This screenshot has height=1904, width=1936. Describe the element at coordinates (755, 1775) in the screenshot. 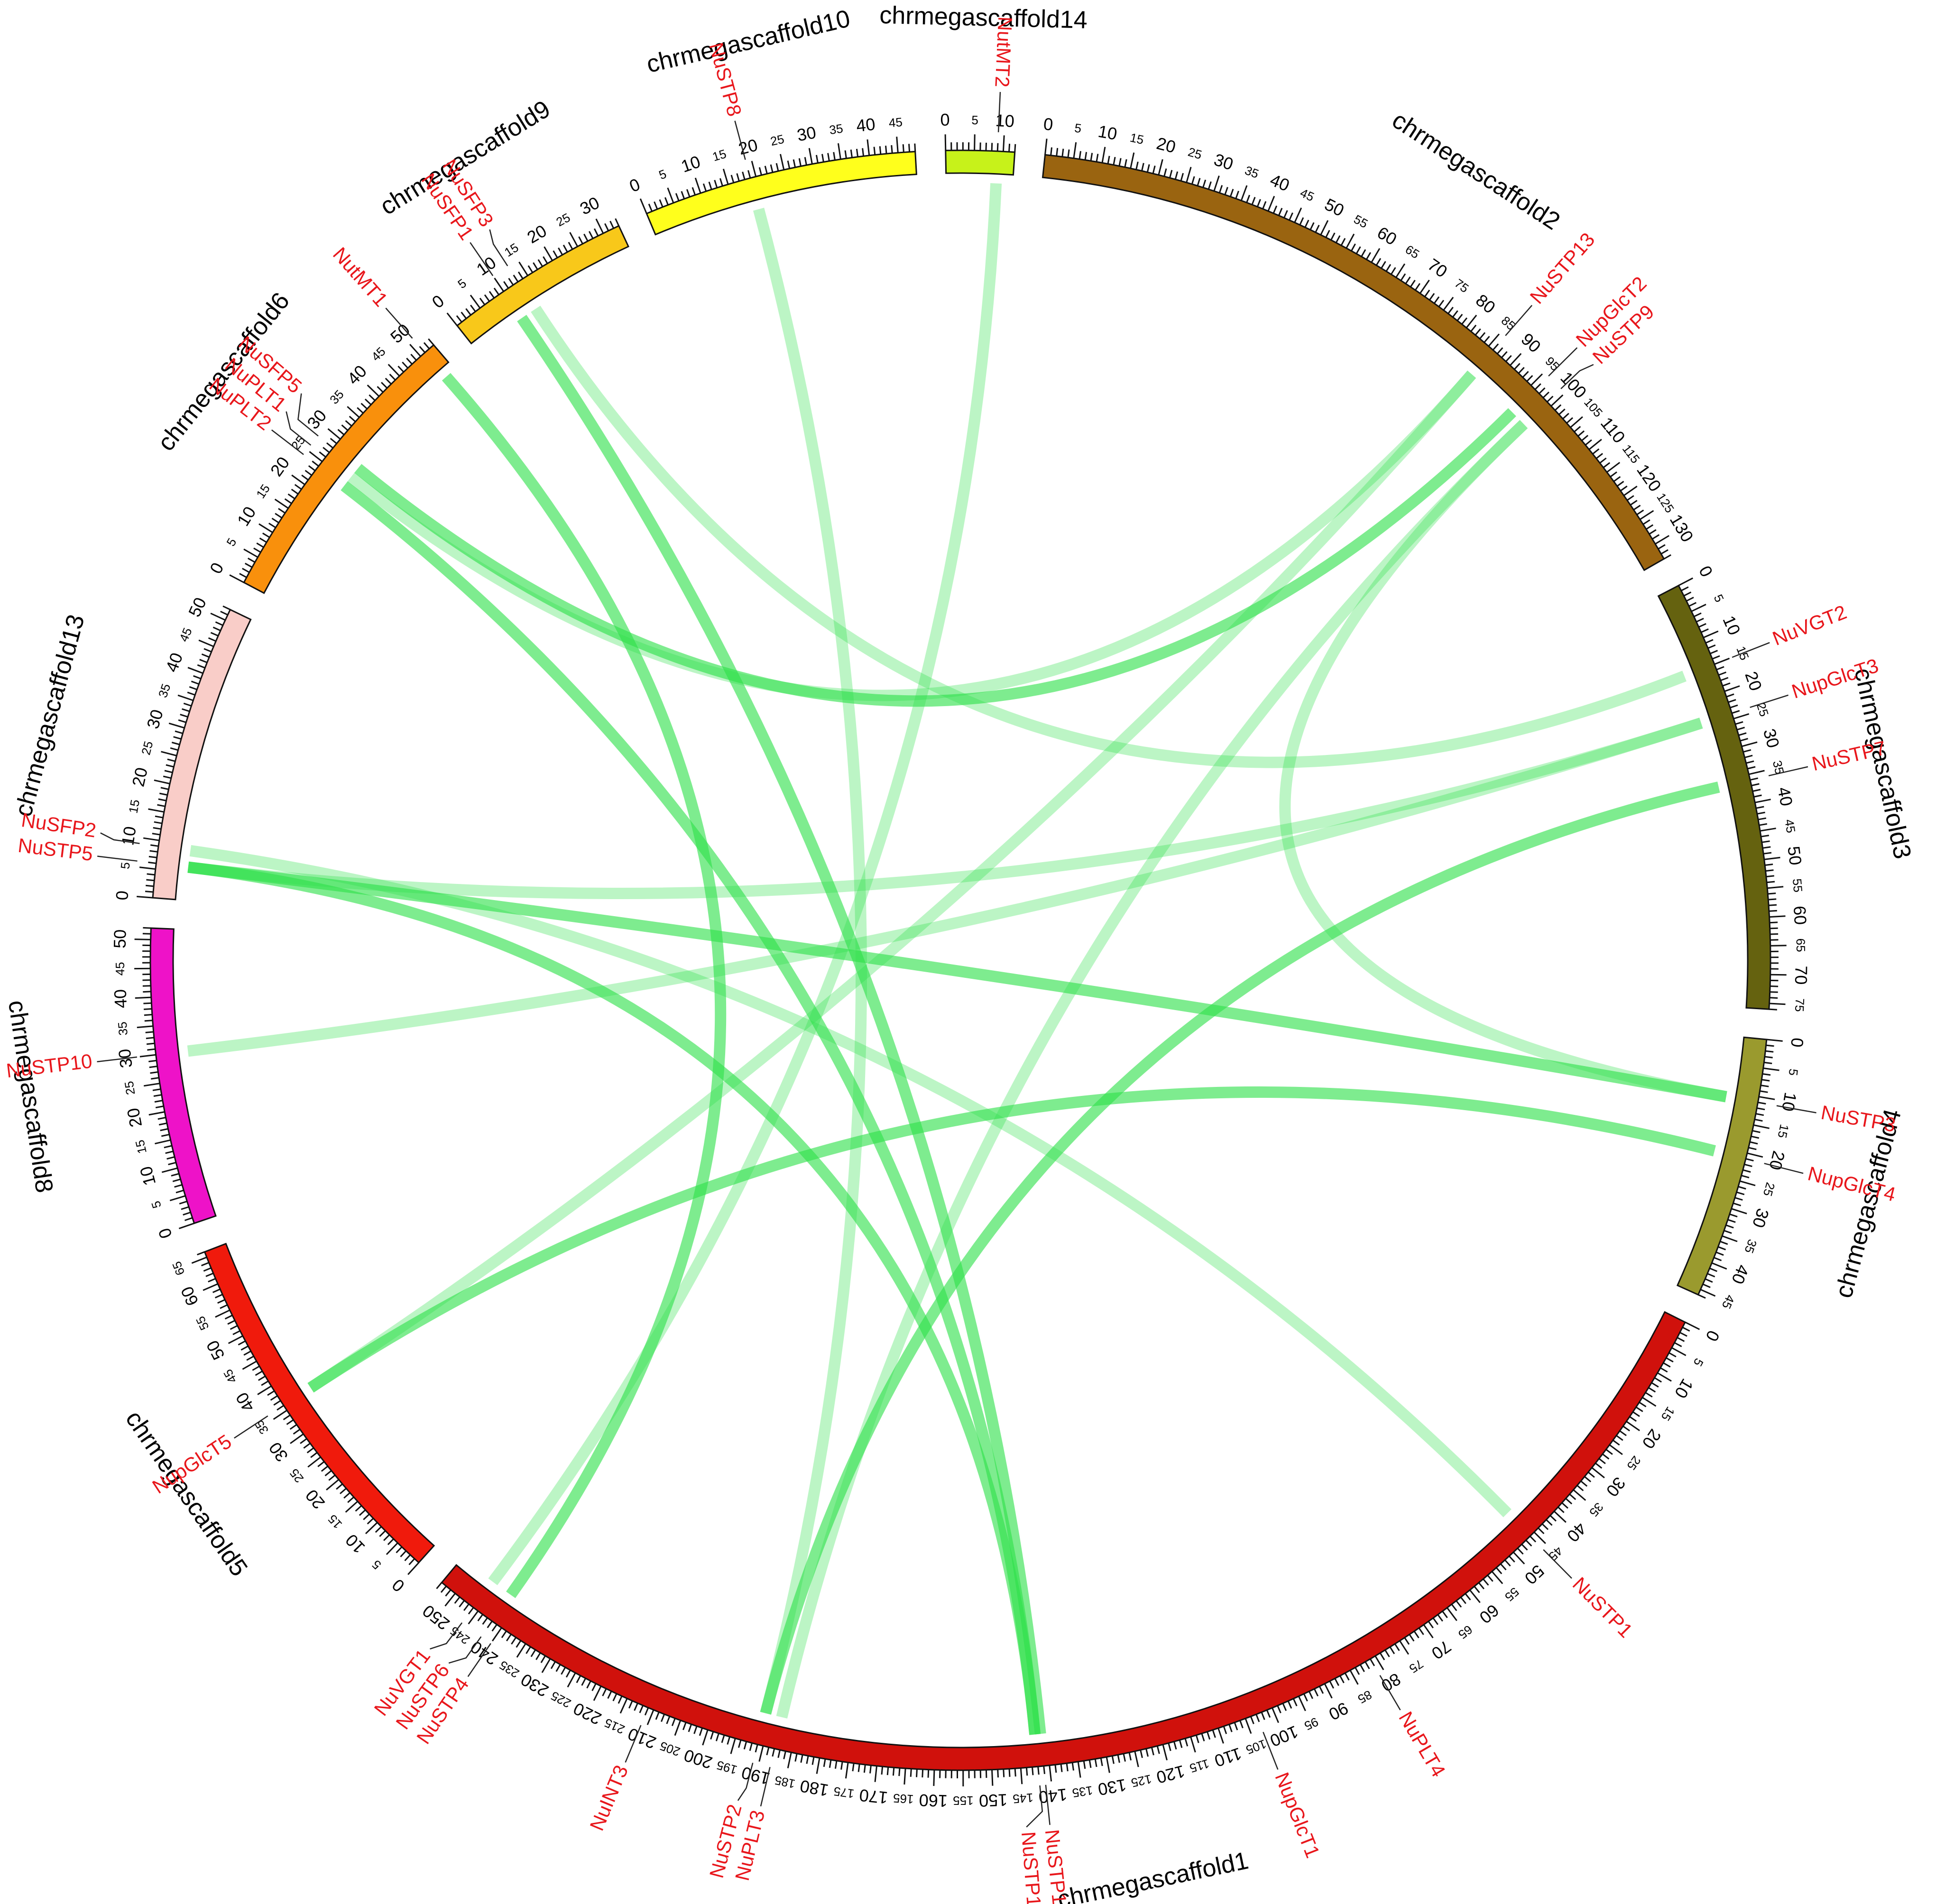

I see `tick-label: 190` at that location.